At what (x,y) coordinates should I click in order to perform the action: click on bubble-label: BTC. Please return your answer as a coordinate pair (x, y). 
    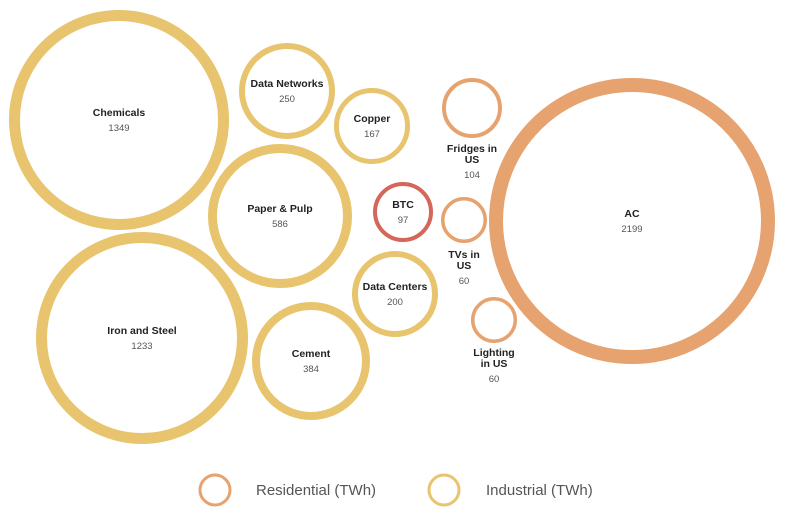
    Looking at the image, I should click on (403, 205).